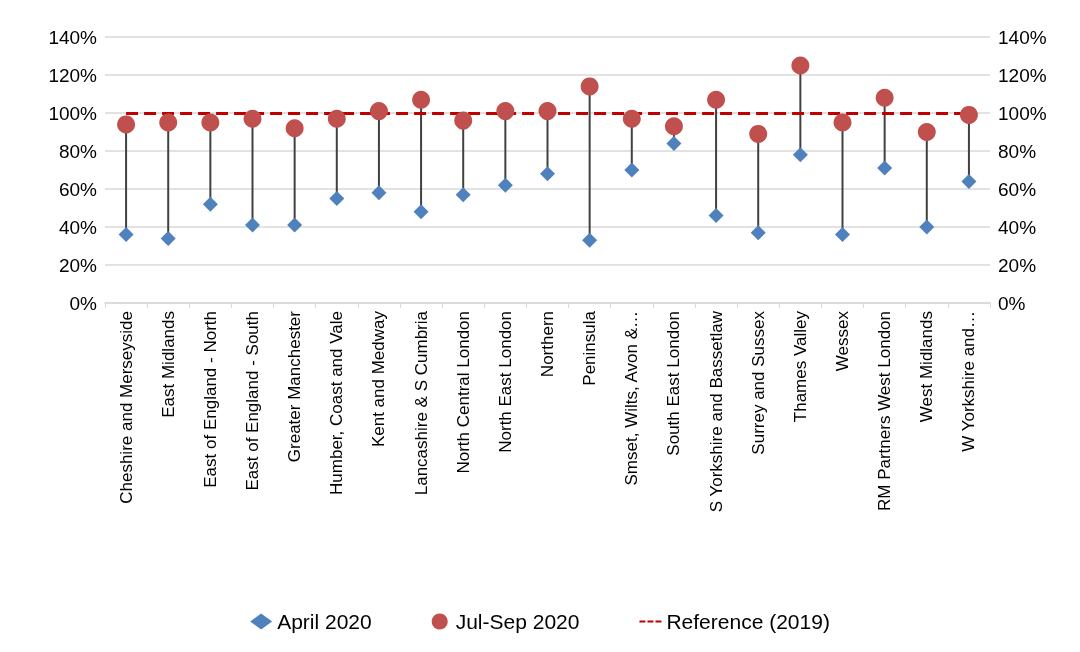 The height and width of the screenshot is (652, 1080). I want to click on x-tick-label: S Yorkshire and Bassetlaw, so click(716, 411).